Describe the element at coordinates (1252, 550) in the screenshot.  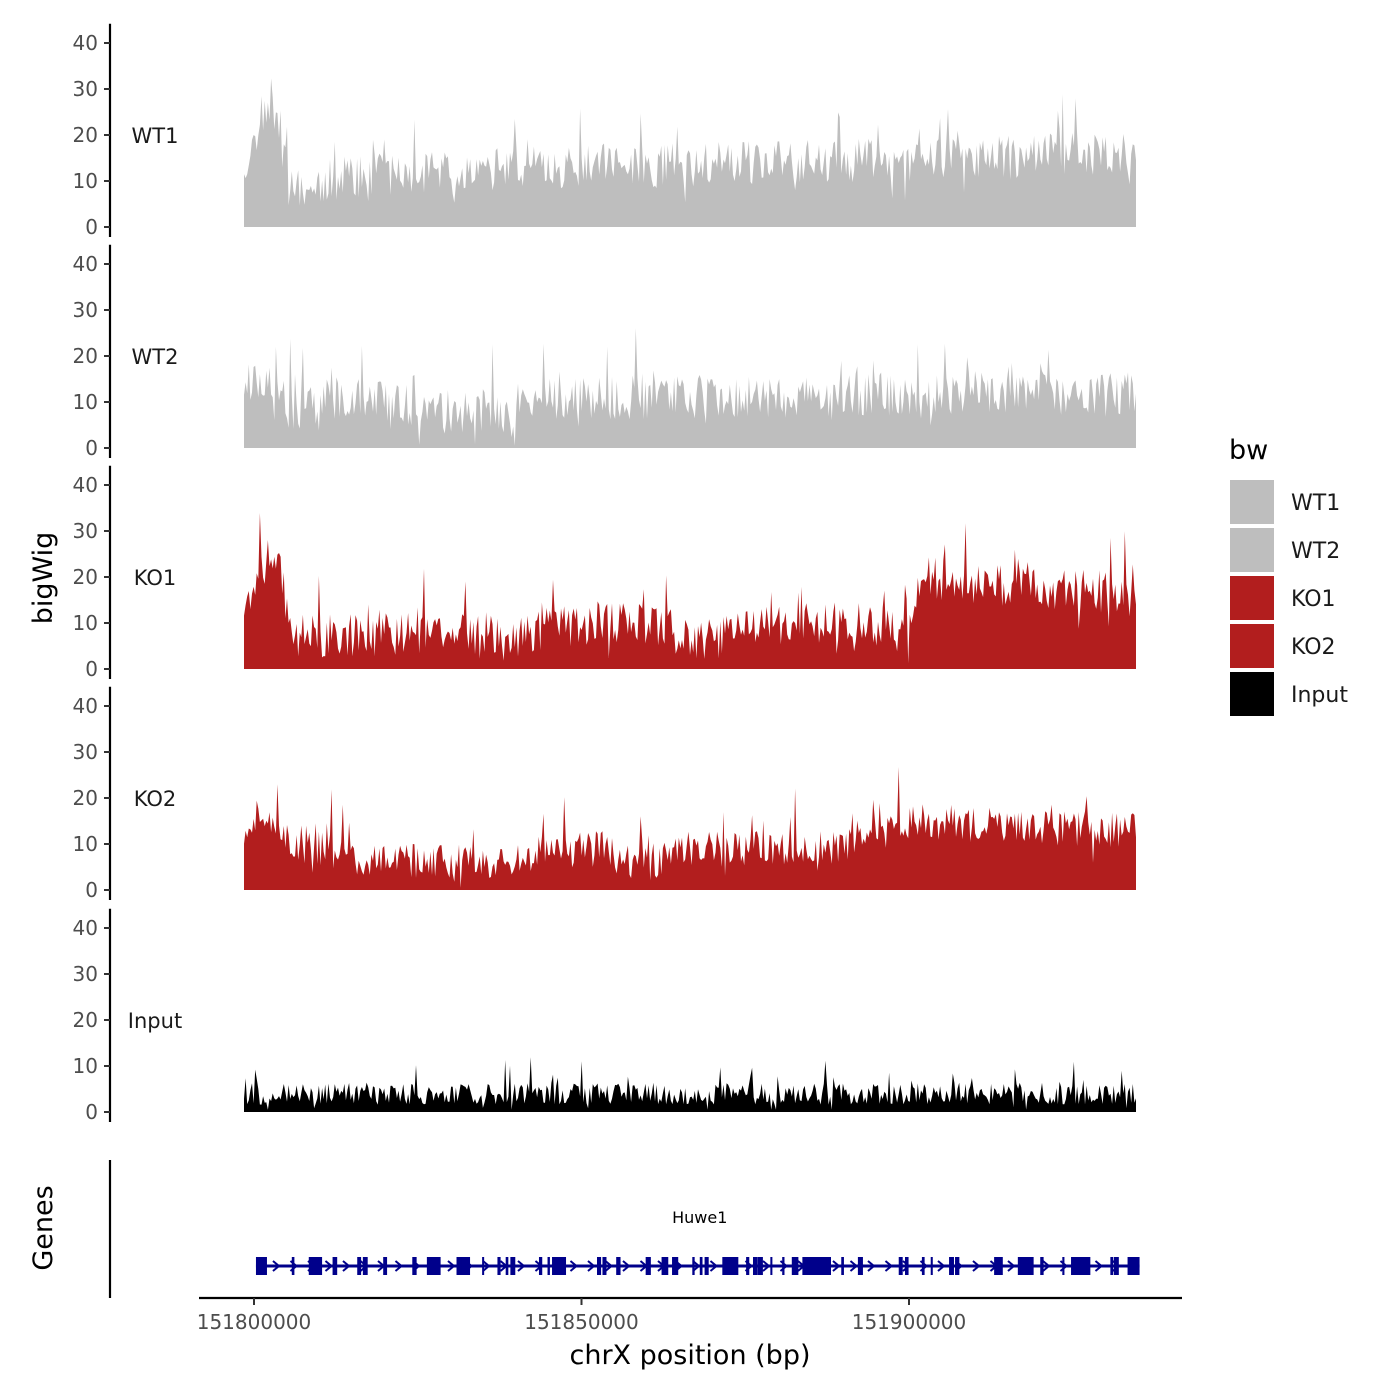
I see `legend-swatch-wt2` at that location.